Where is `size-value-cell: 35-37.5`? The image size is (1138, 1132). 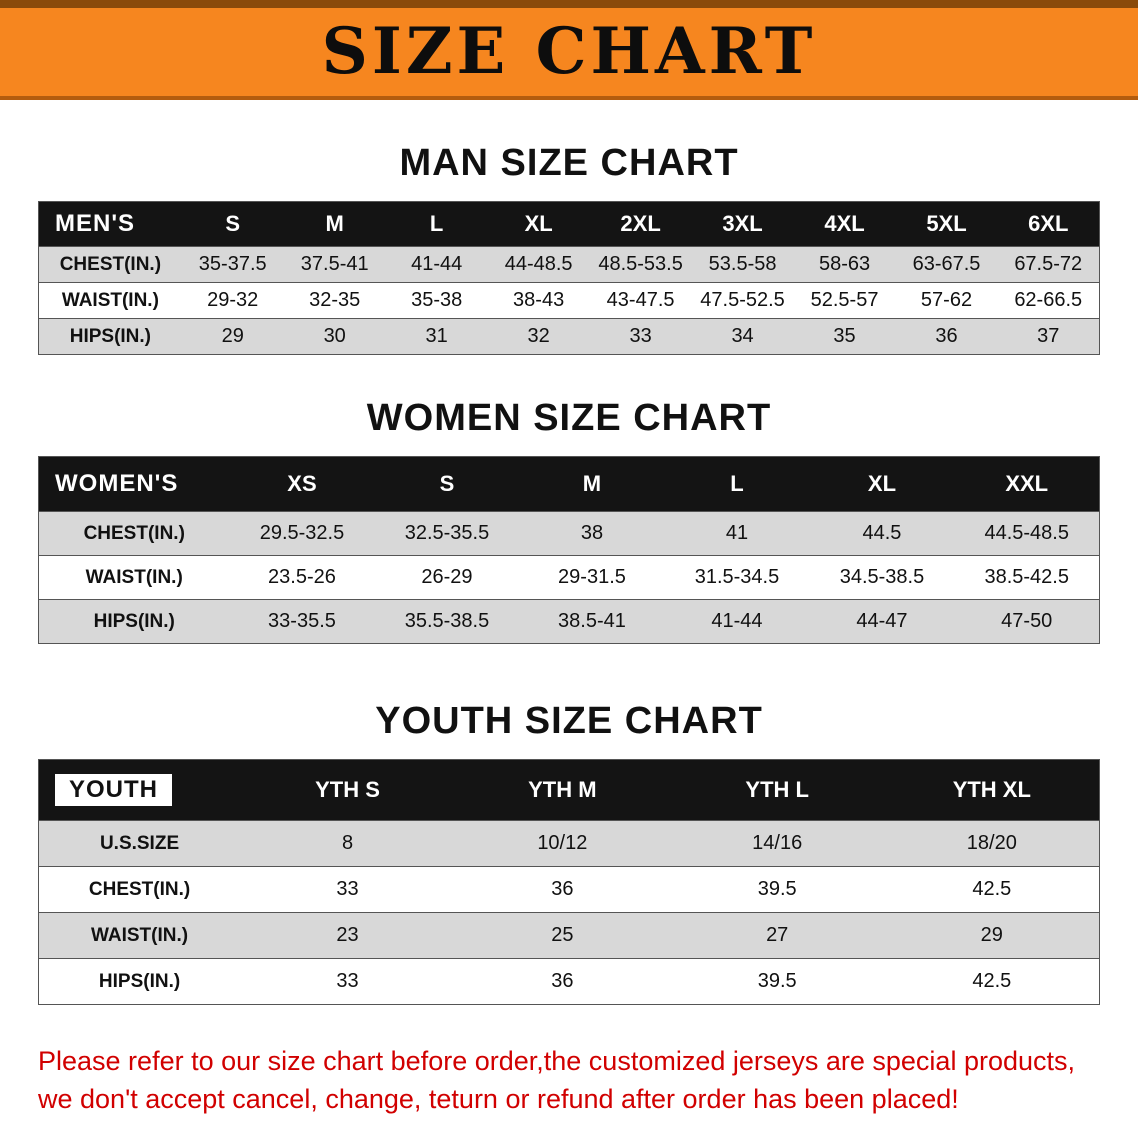 size-value-cell: 35-37.5 is located at coordinates (232, 264).